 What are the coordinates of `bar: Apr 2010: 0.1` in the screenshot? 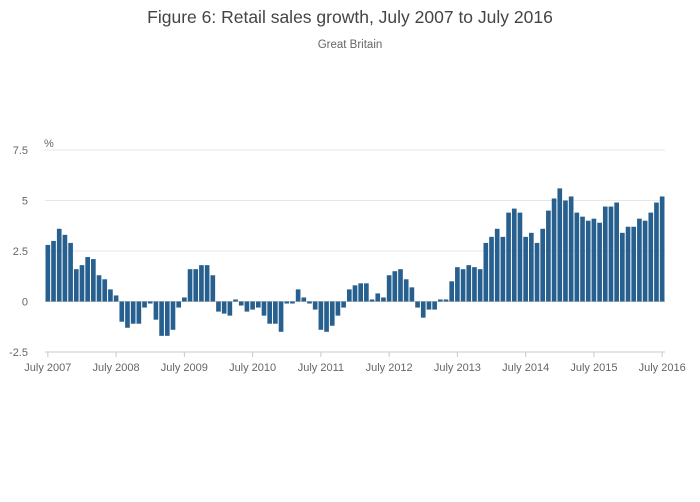 It's located at (235, 300).